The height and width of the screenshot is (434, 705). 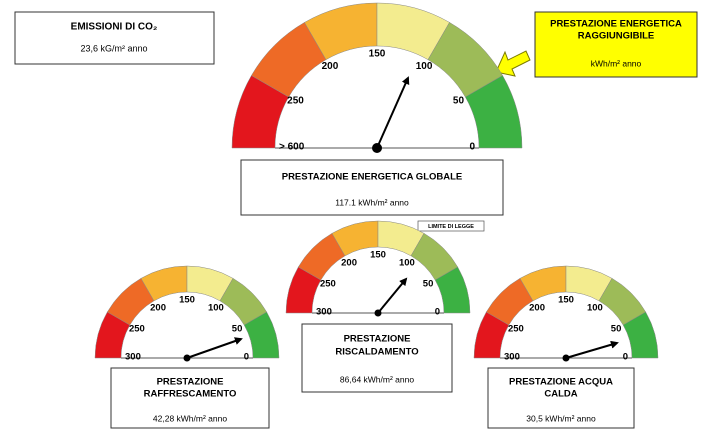 I want to click on legal-limit: LIMITE DI LEGGE, so click(x=451, y=227).